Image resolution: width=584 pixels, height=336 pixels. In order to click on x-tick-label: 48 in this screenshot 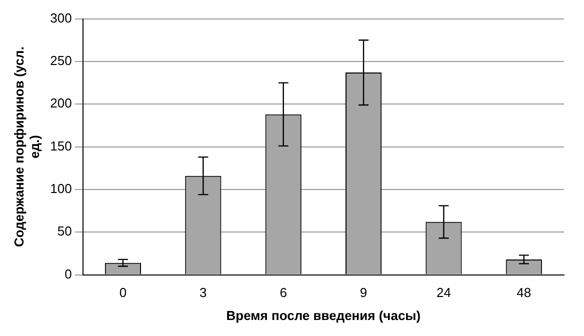, I will do `click(524, 292)`.